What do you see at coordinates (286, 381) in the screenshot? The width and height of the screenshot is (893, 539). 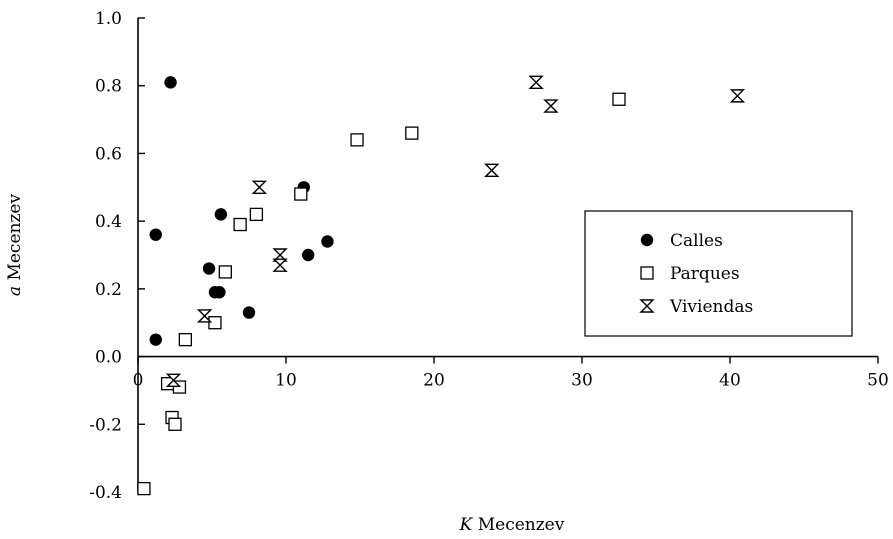 I see `x-tick-label: 10` at bounding box center [286, 381].